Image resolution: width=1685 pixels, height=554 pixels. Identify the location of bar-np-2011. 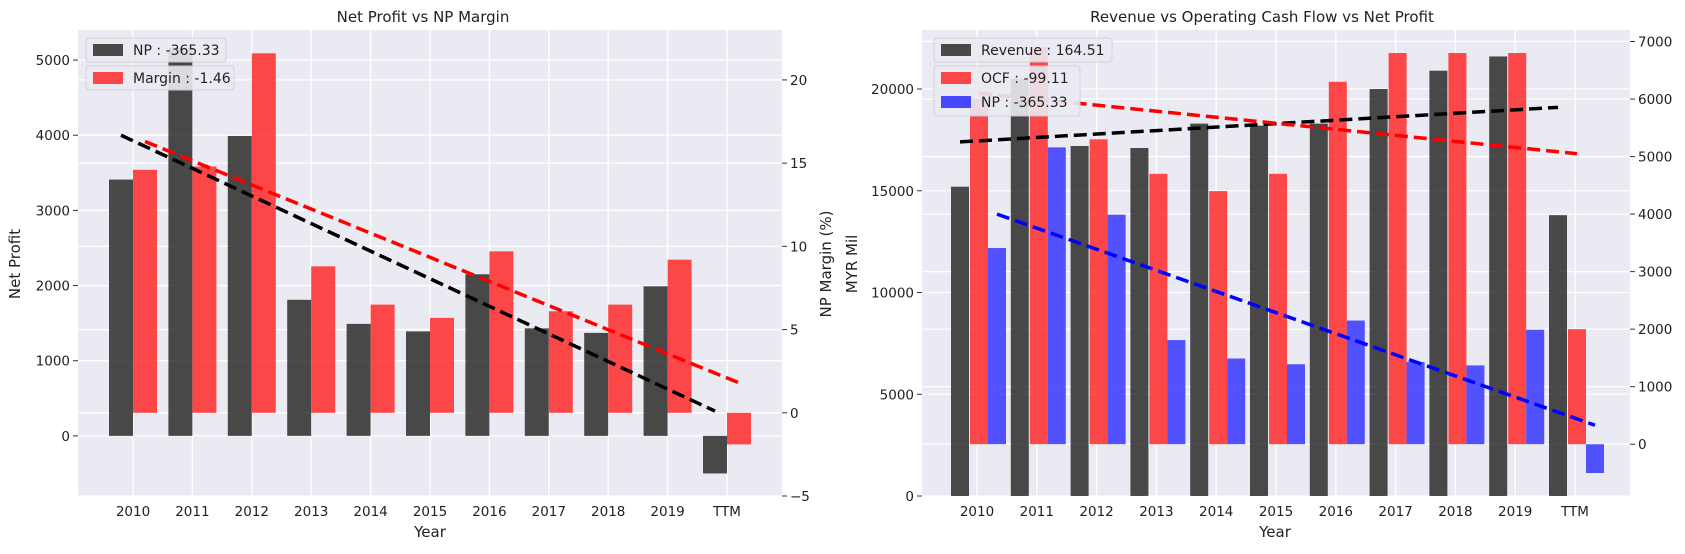
(180, 242).